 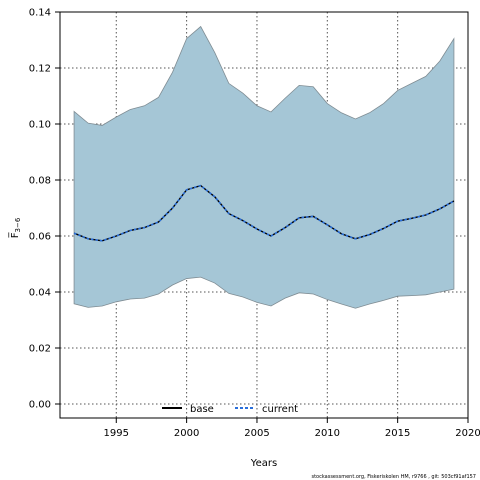 I want to click on legend-label-current: current, so click(x=280, y=409).